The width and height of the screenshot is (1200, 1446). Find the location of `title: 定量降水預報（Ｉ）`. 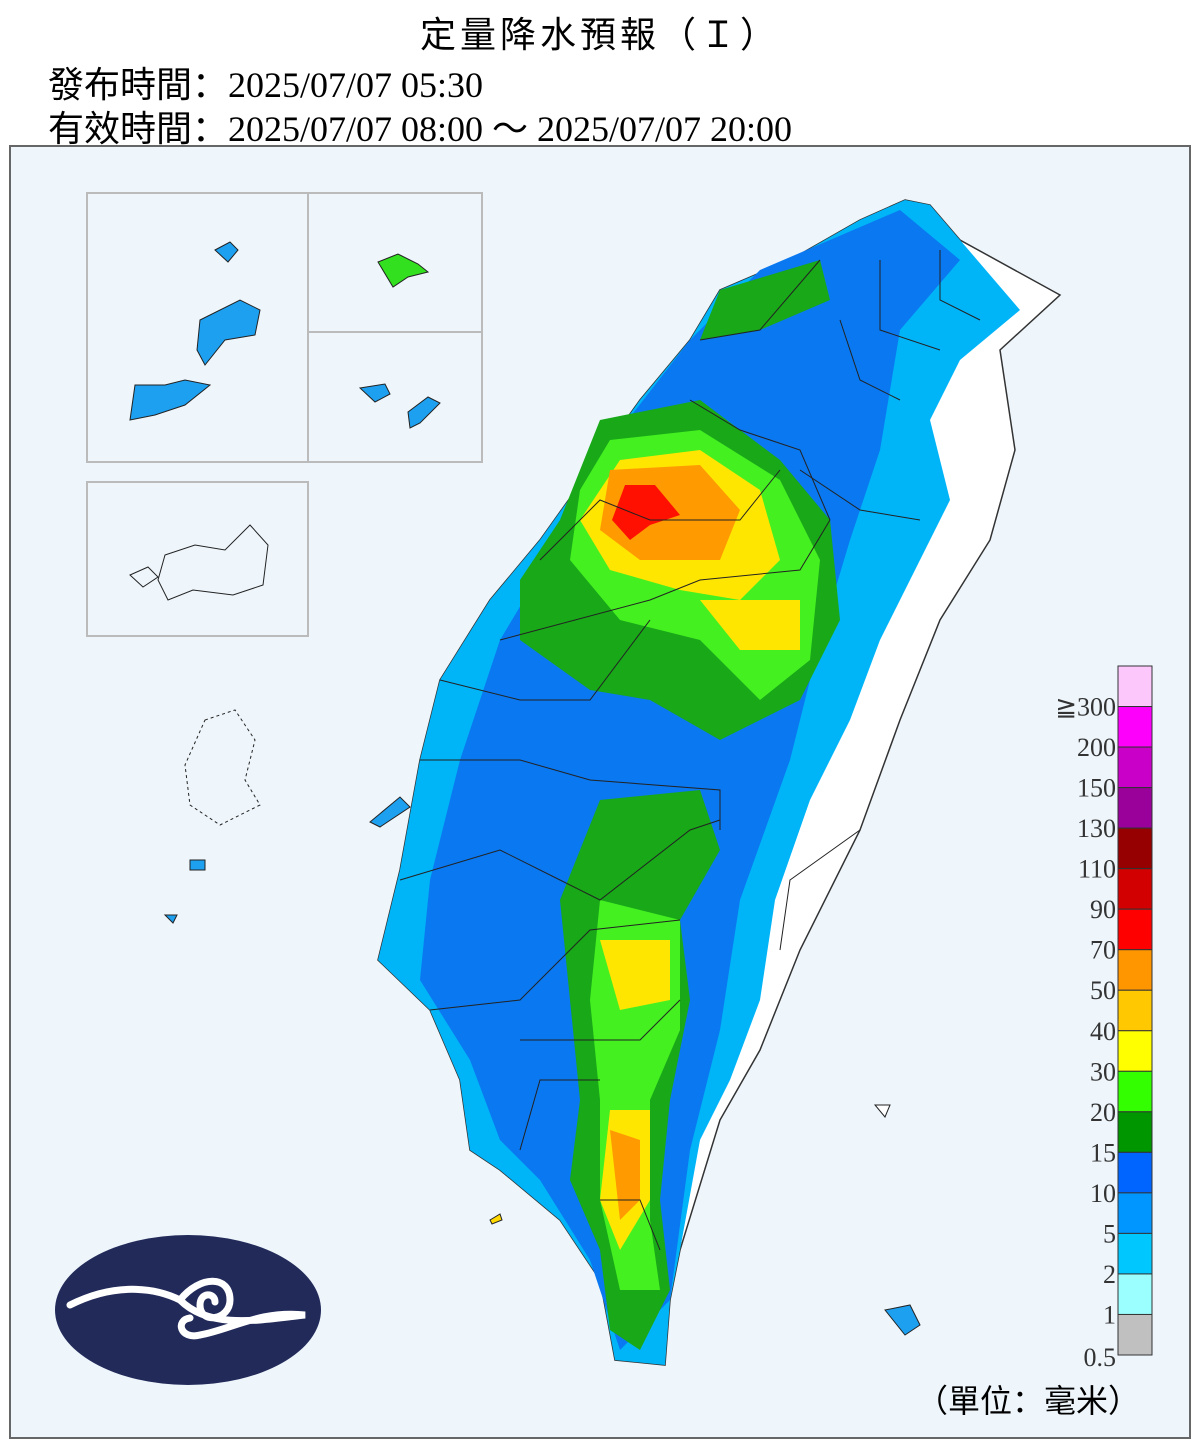

title: 定量降水預報（Ｉ） is located at coordinates (599, 35).